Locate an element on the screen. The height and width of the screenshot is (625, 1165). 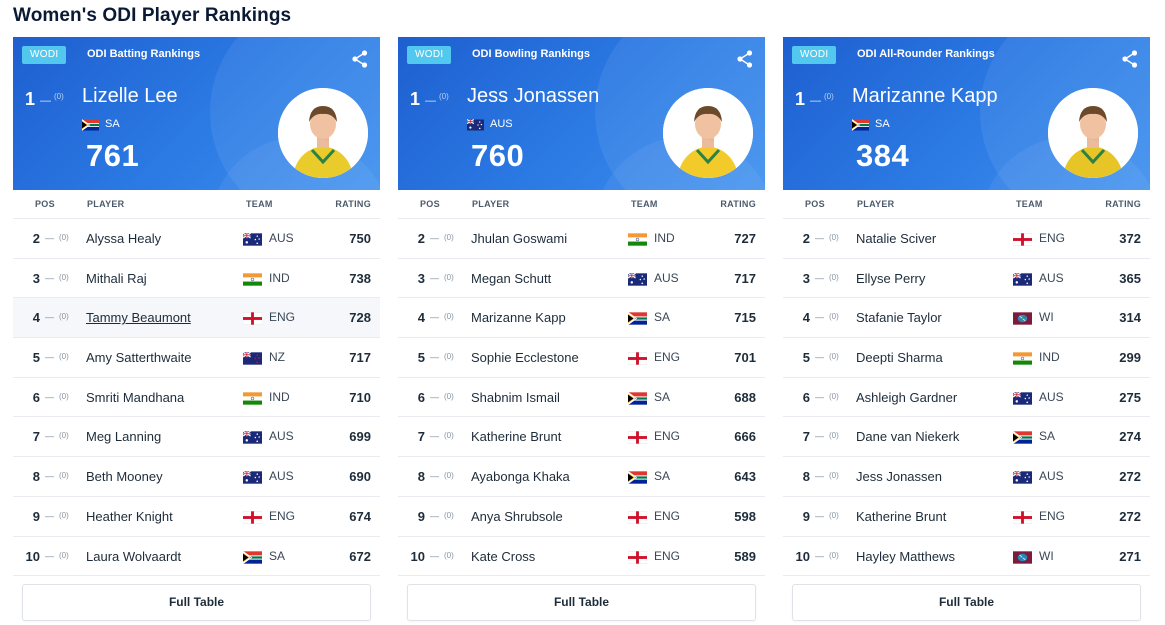
row-player-name: Deepti Sharma is located at coordinates (899, 358).